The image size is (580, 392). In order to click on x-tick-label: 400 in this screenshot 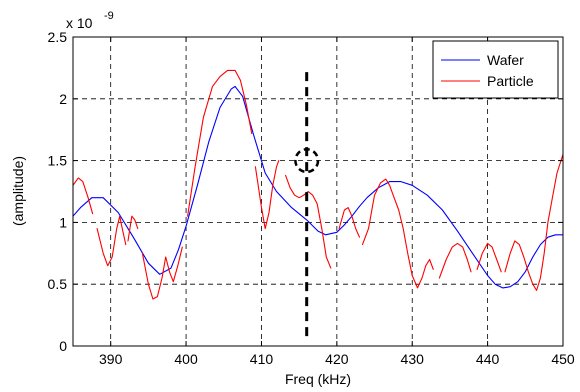, I will do `click(186, 359)`.